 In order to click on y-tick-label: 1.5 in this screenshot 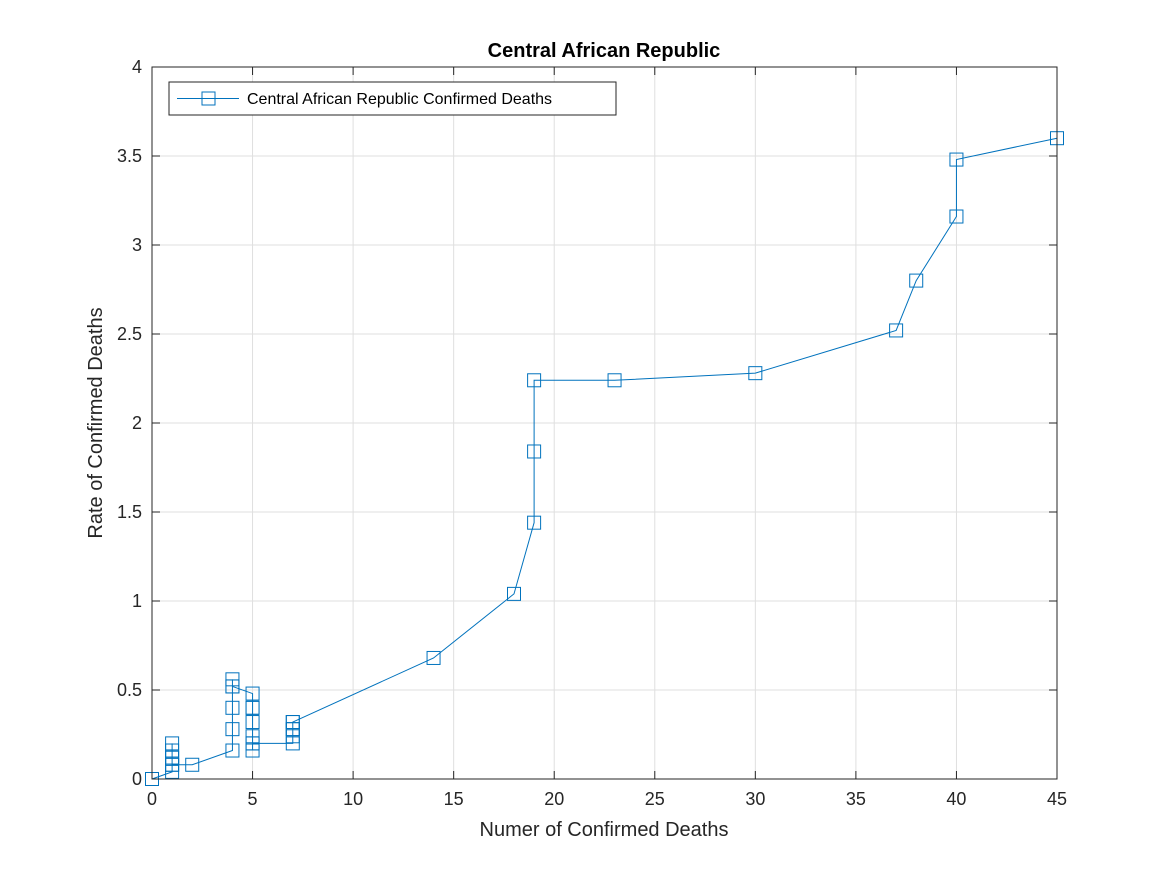, I will do `click(129, 512)`.